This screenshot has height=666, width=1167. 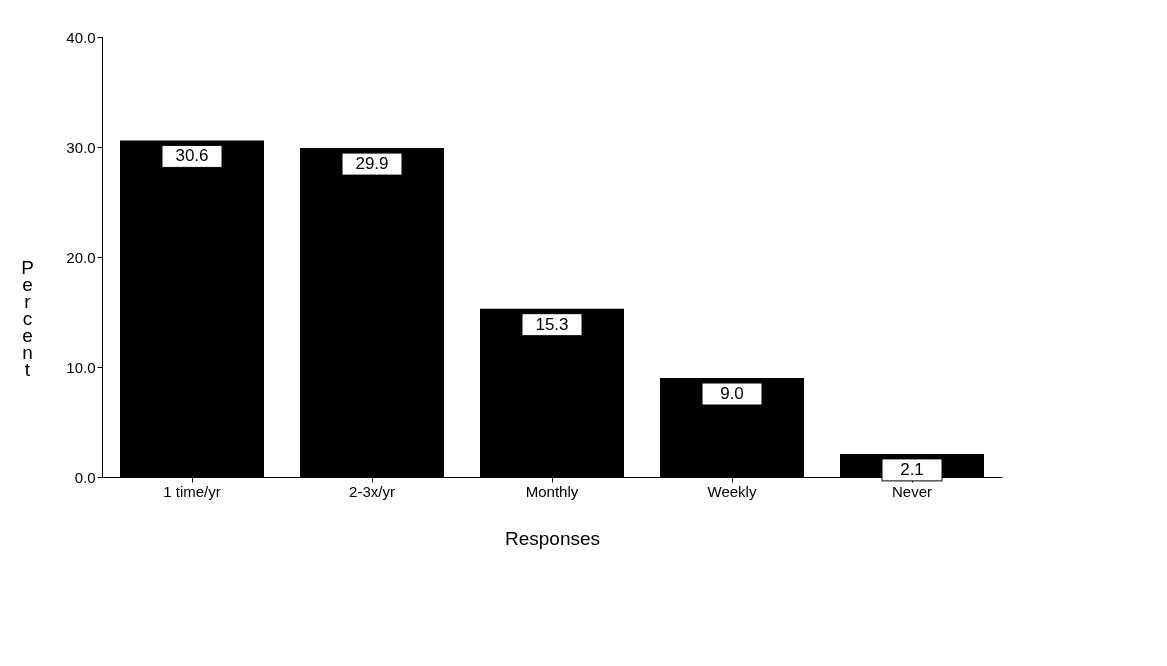 I want to click on y-tick-label: 20.0, so click(x=81, y=257).